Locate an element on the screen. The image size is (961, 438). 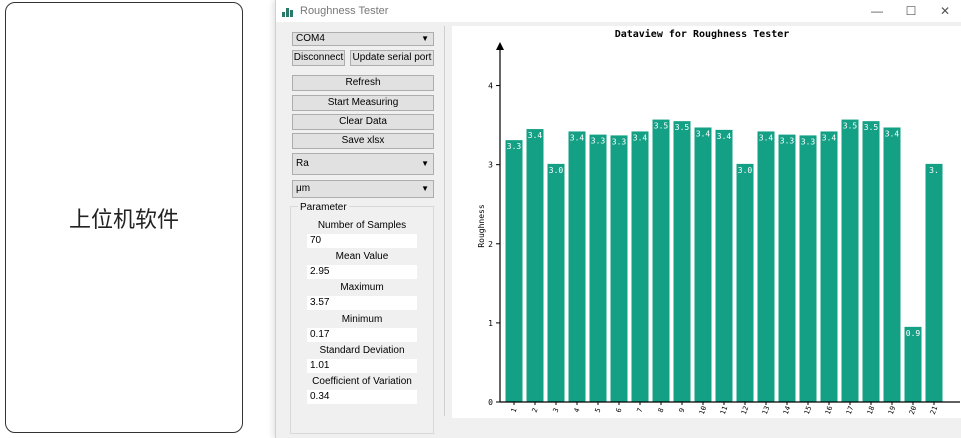
maximize-button: ☐ is located at coordinates (911, 11).